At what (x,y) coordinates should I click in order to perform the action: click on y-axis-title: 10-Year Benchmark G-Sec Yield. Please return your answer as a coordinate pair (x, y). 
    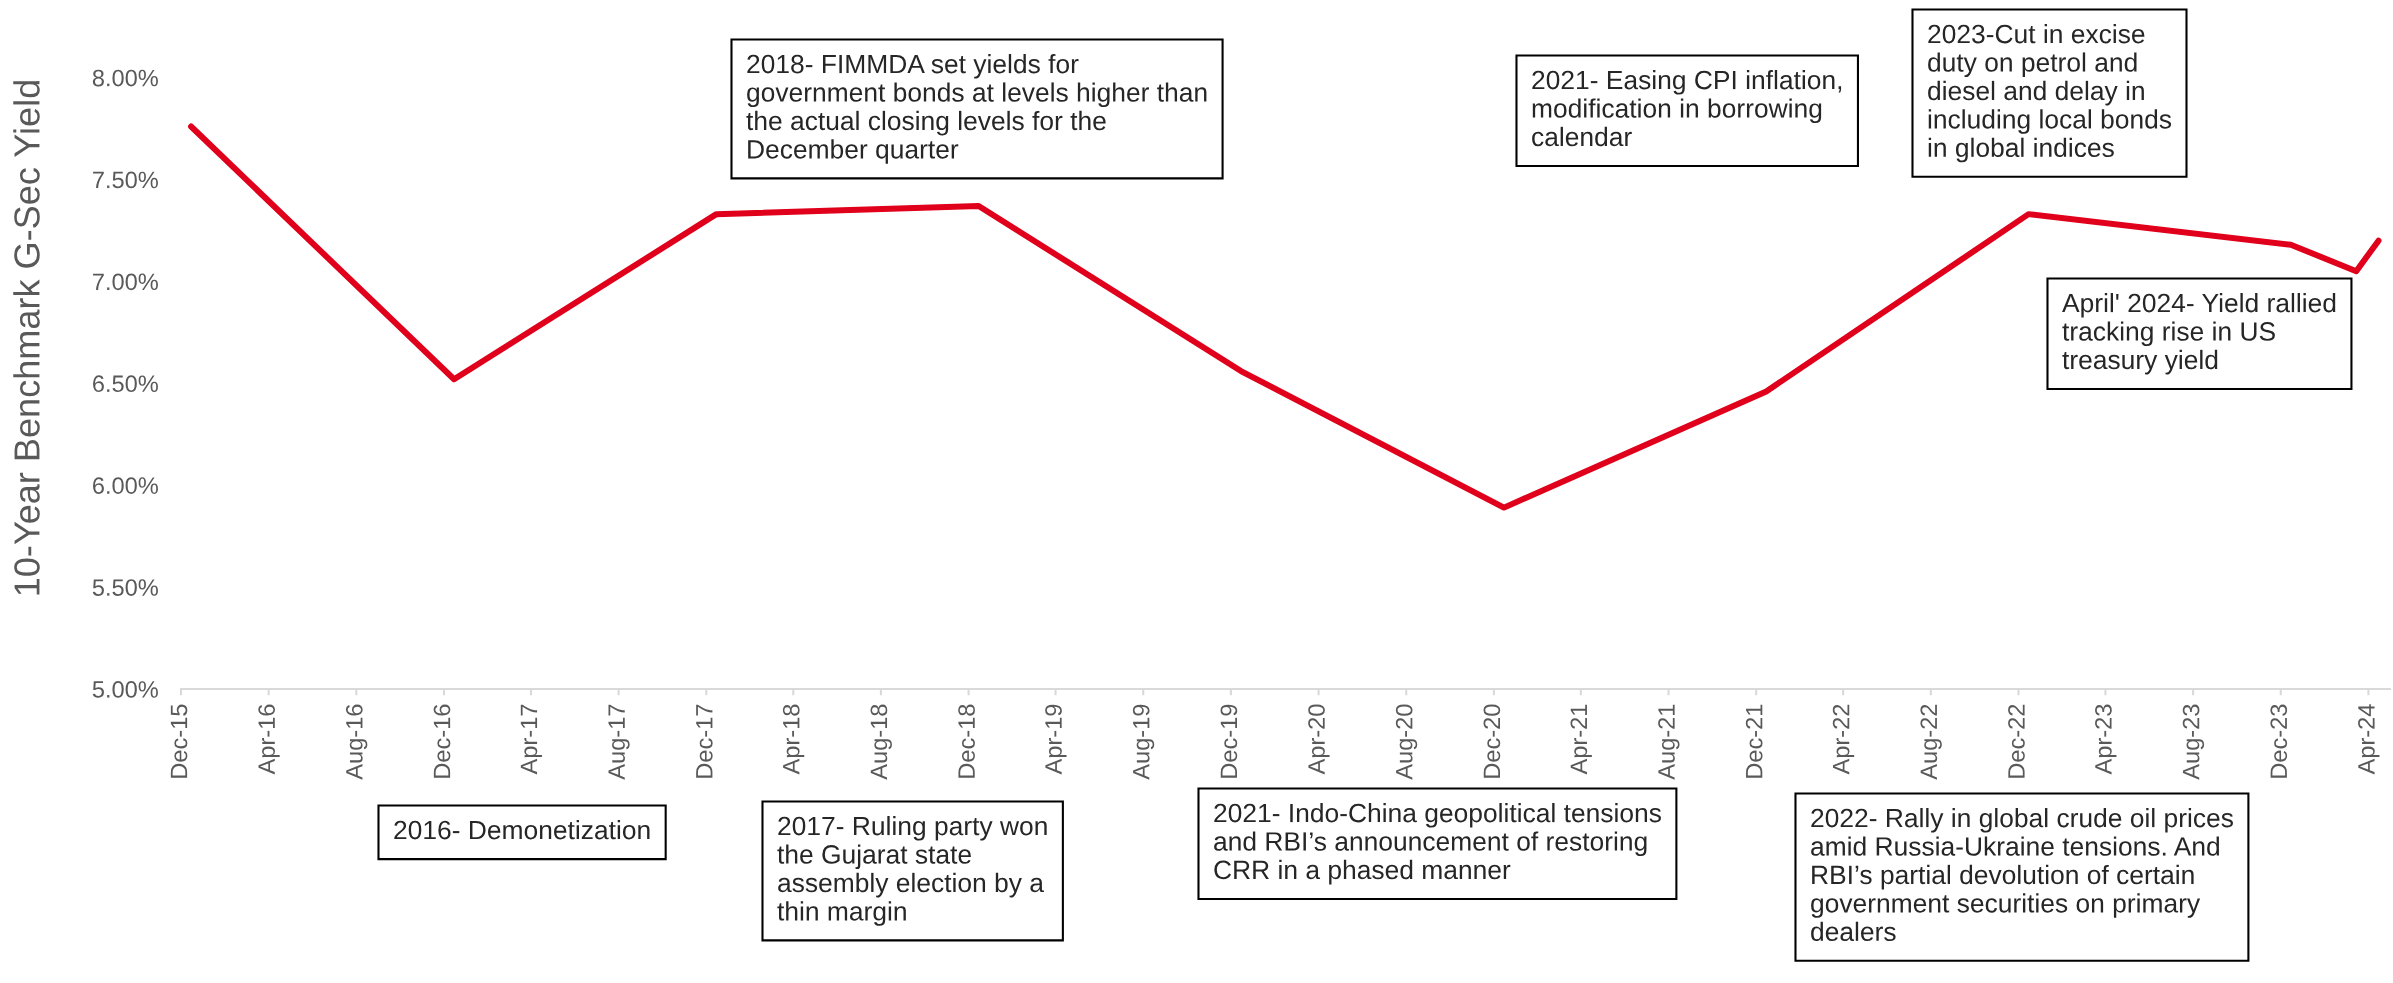
    Looking at the image, I should click on (26, 338).